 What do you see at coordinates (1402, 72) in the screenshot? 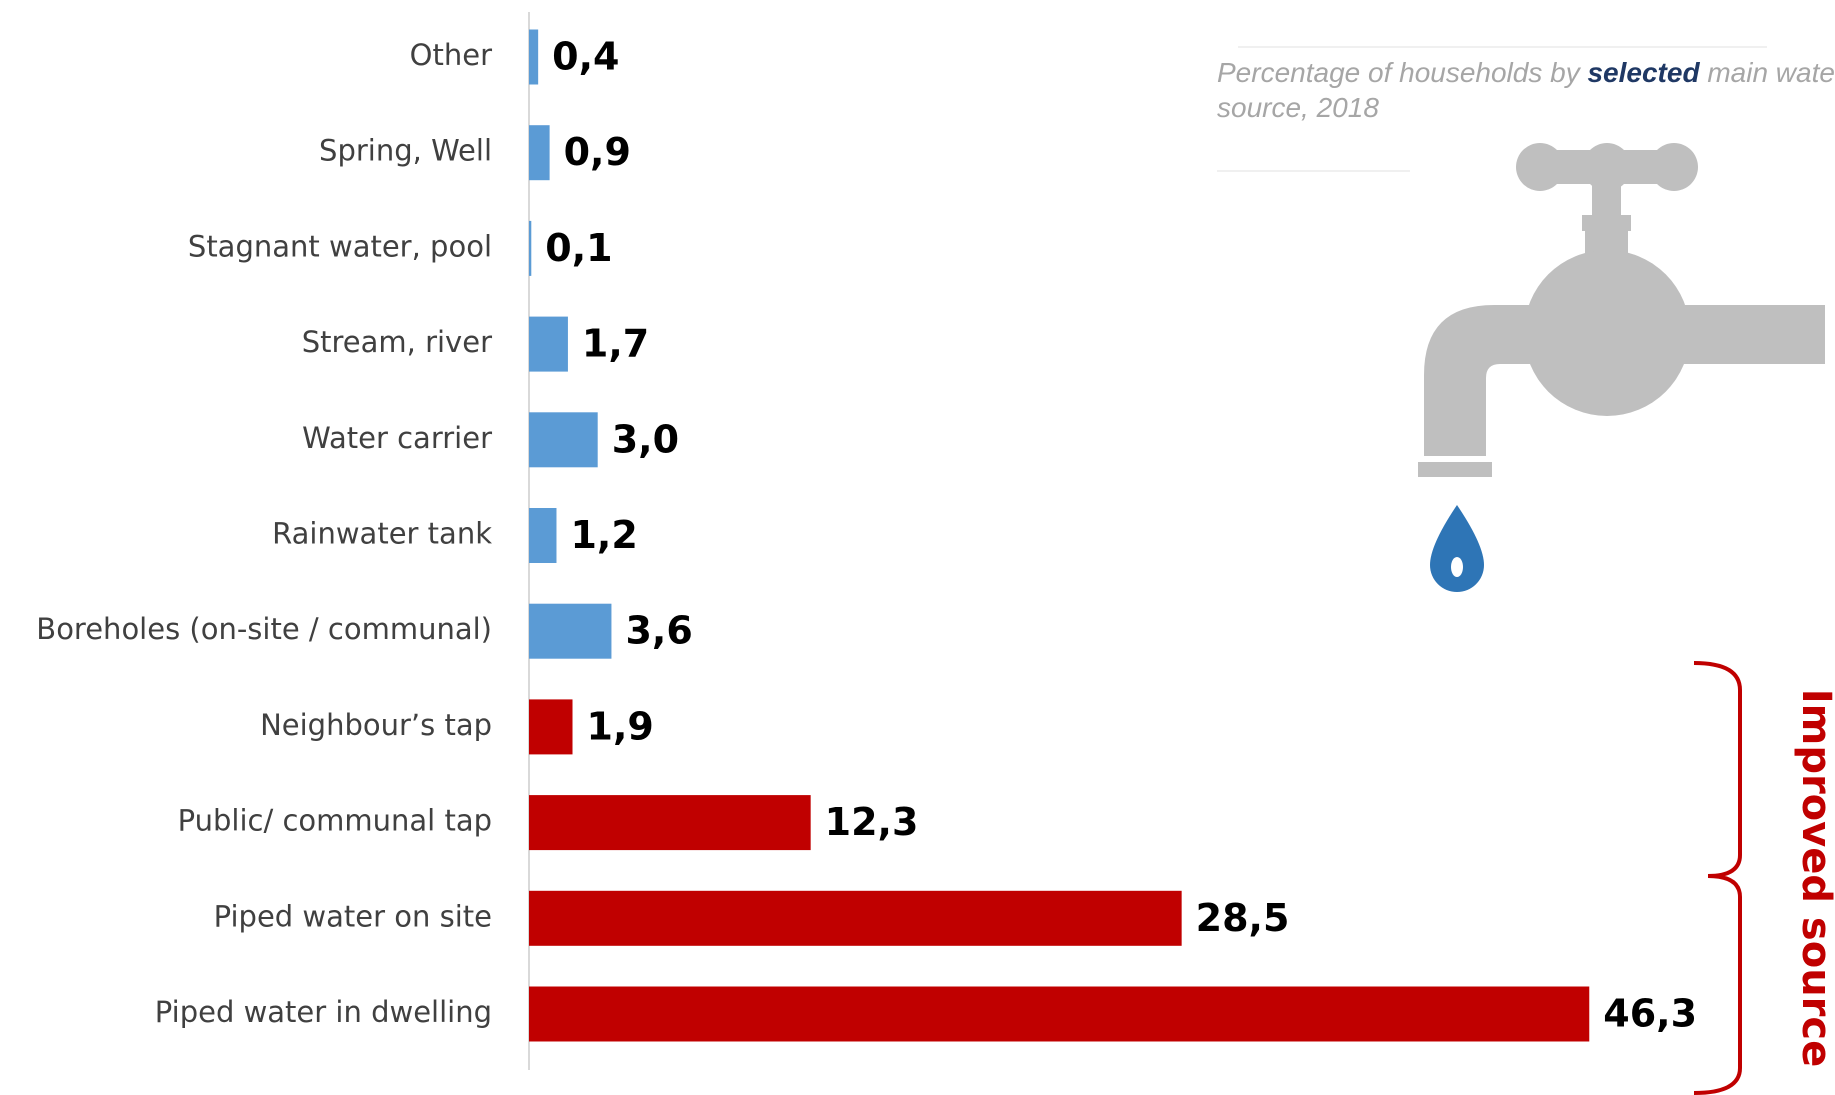
I see `title-part: Percentage of households by` at bounding box center [1402, 72].